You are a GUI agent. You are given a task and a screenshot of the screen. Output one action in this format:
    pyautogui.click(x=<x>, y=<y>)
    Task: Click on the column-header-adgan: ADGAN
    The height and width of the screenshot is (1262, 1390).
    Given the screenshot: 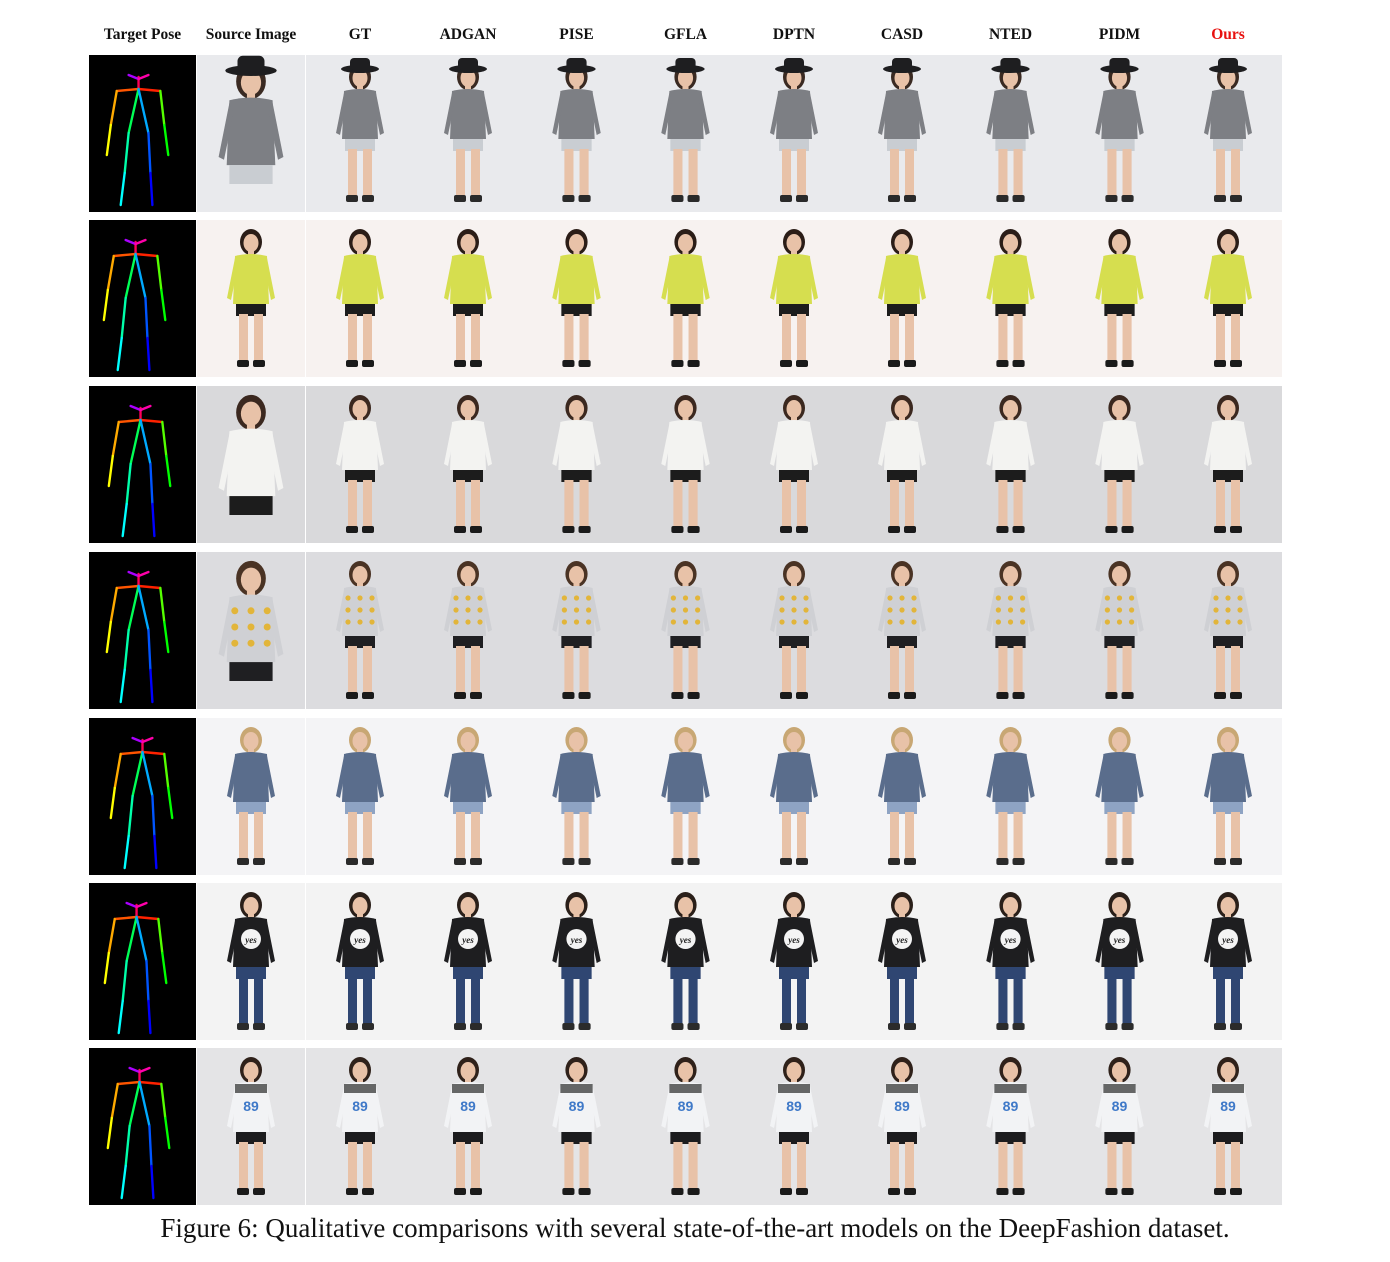 What is the action you would take?
    pyautogui.click(x=468, y=34)
    